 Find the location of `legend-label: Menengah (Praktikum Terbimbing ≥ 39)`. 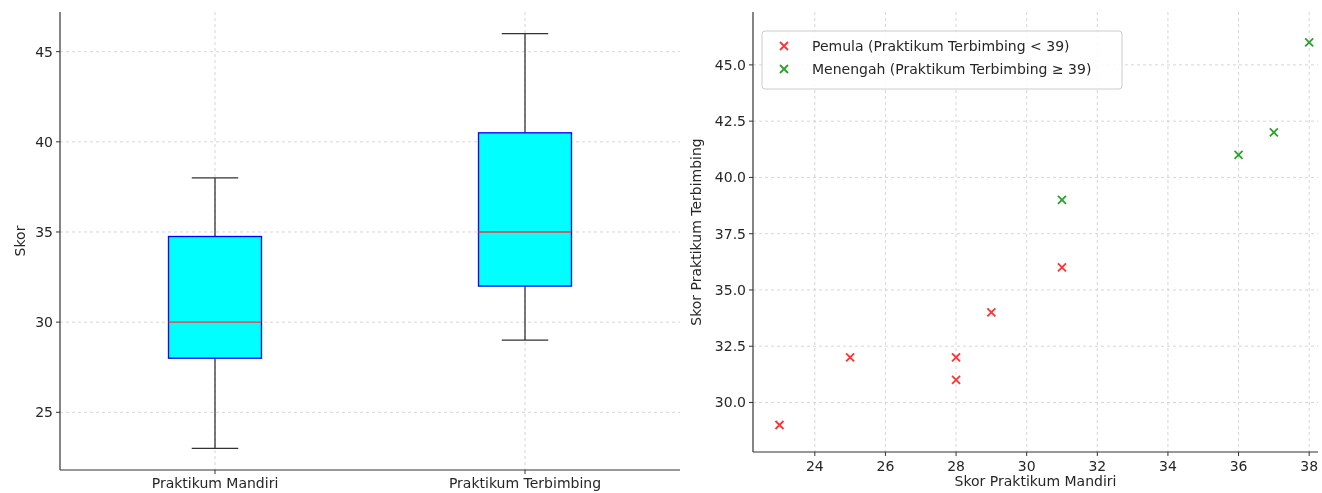

legend-label: Menengah (Praktikum Terbimbing ≥ 39) is located at coordinates (952, 68).